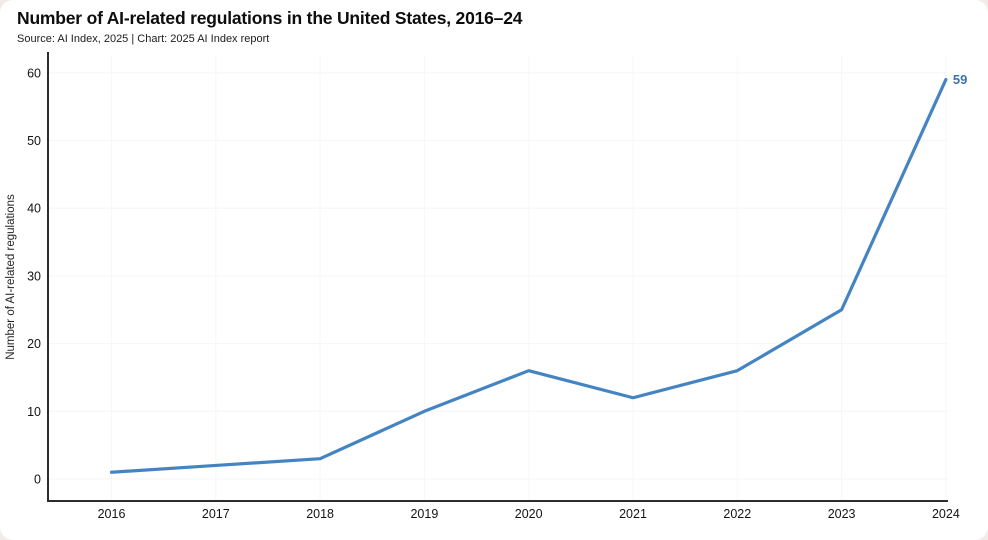 Image resolution: width=988 pixels, height=540 pixels. I want to click on x-tick-label: 2021, so click(633, 514).